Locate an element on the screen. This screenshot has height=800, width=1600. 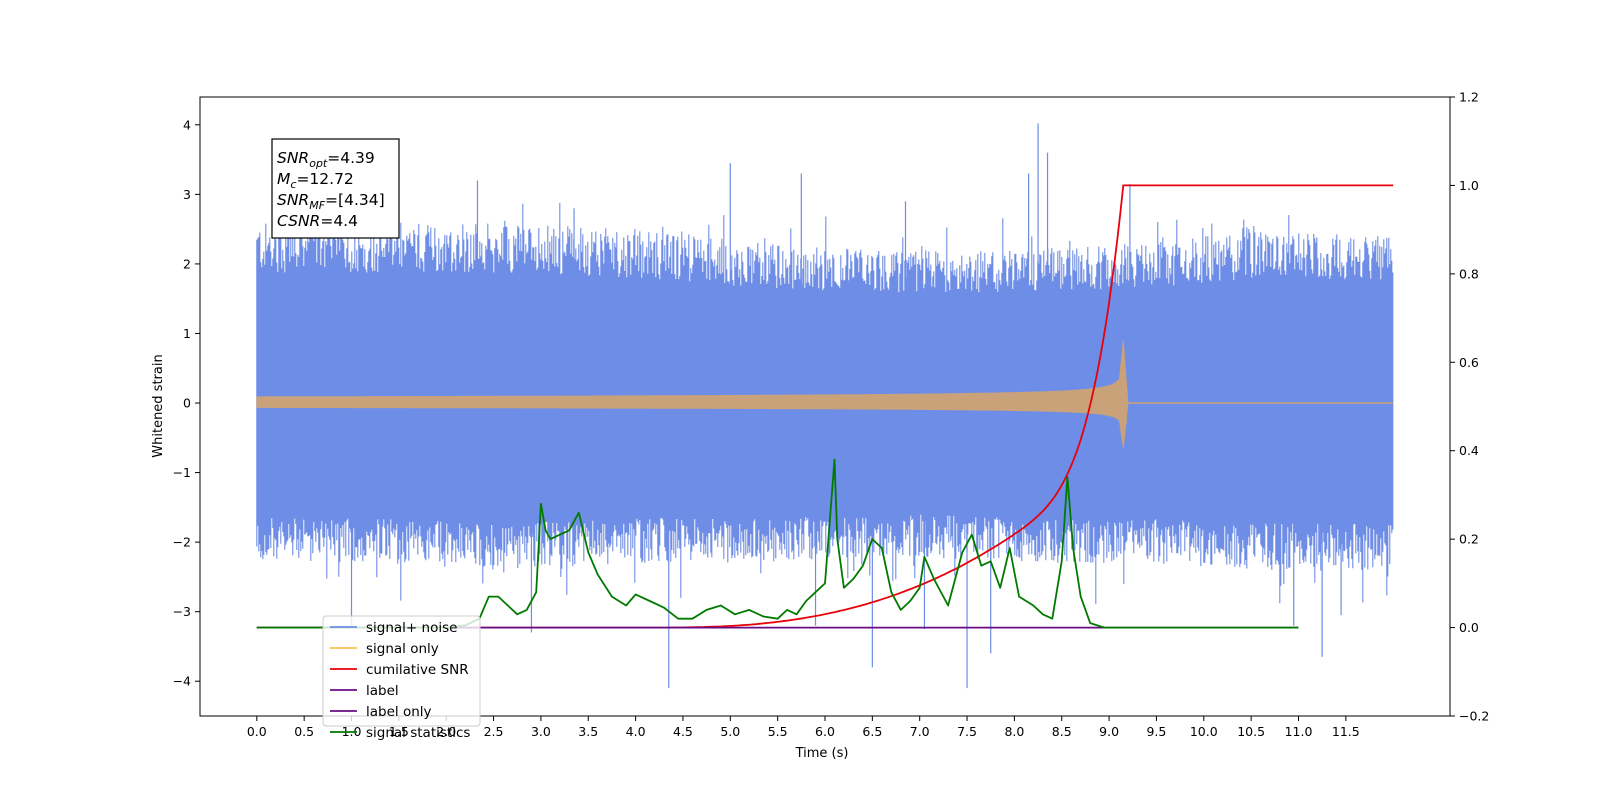
y-axis-left: 4 3 2 1 0 −1 −2 −3 −4 is located at coordinates (186, 403).